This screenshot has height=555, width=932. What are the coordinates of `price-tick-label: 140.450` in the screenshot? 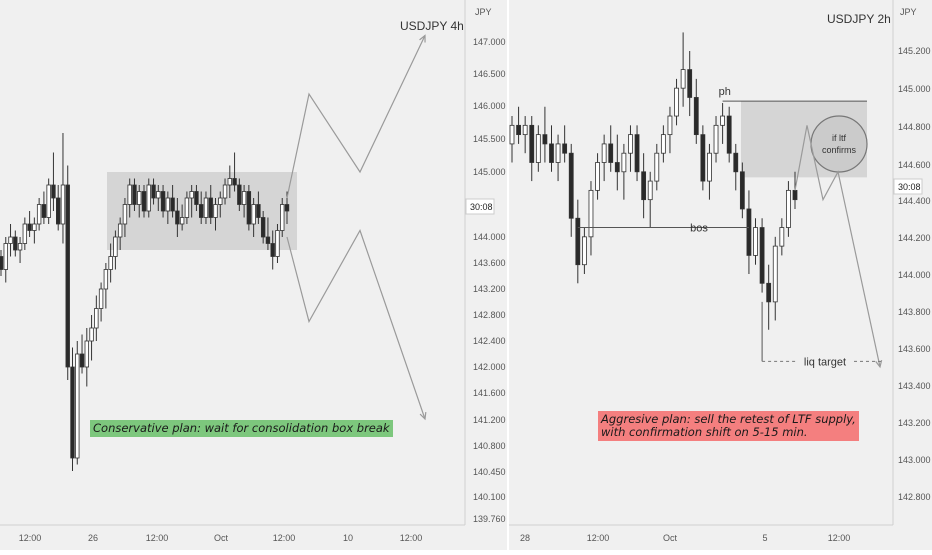 It's located at (489, 472).